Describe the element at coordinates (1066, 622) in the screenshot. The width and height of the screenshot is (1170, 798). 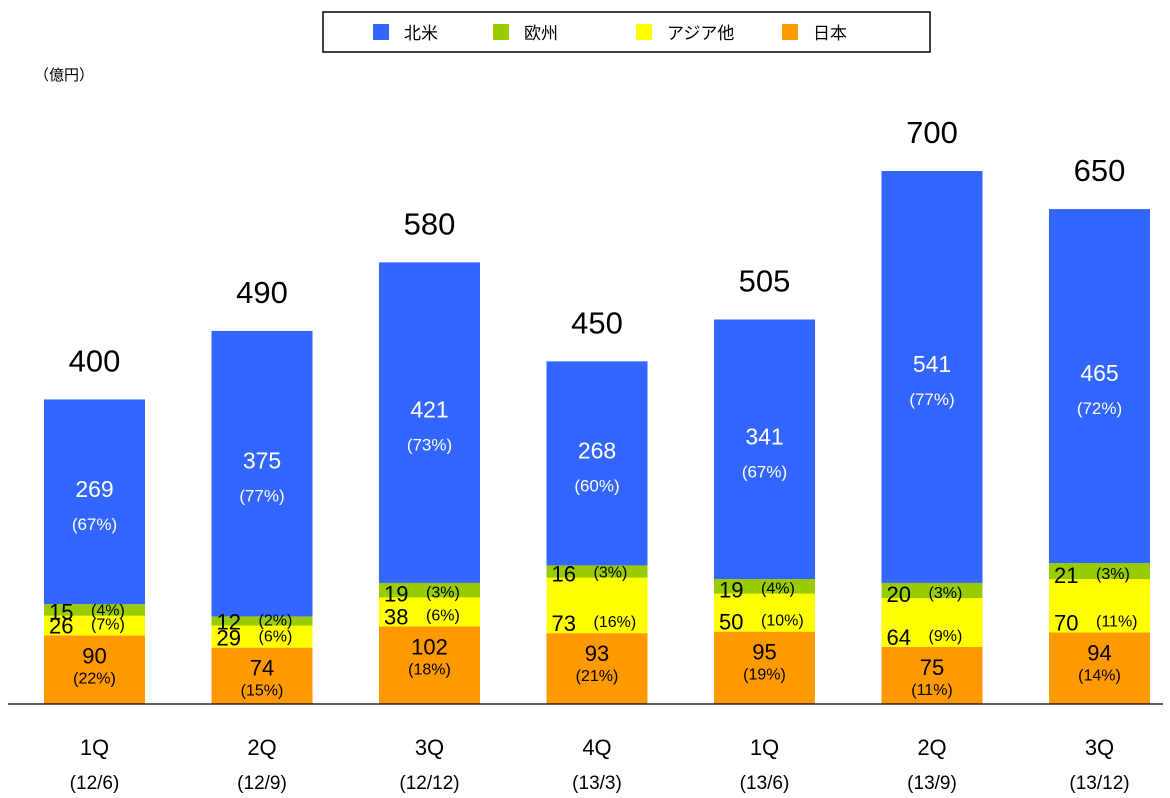
I see `data-label-value: 70` at that location.